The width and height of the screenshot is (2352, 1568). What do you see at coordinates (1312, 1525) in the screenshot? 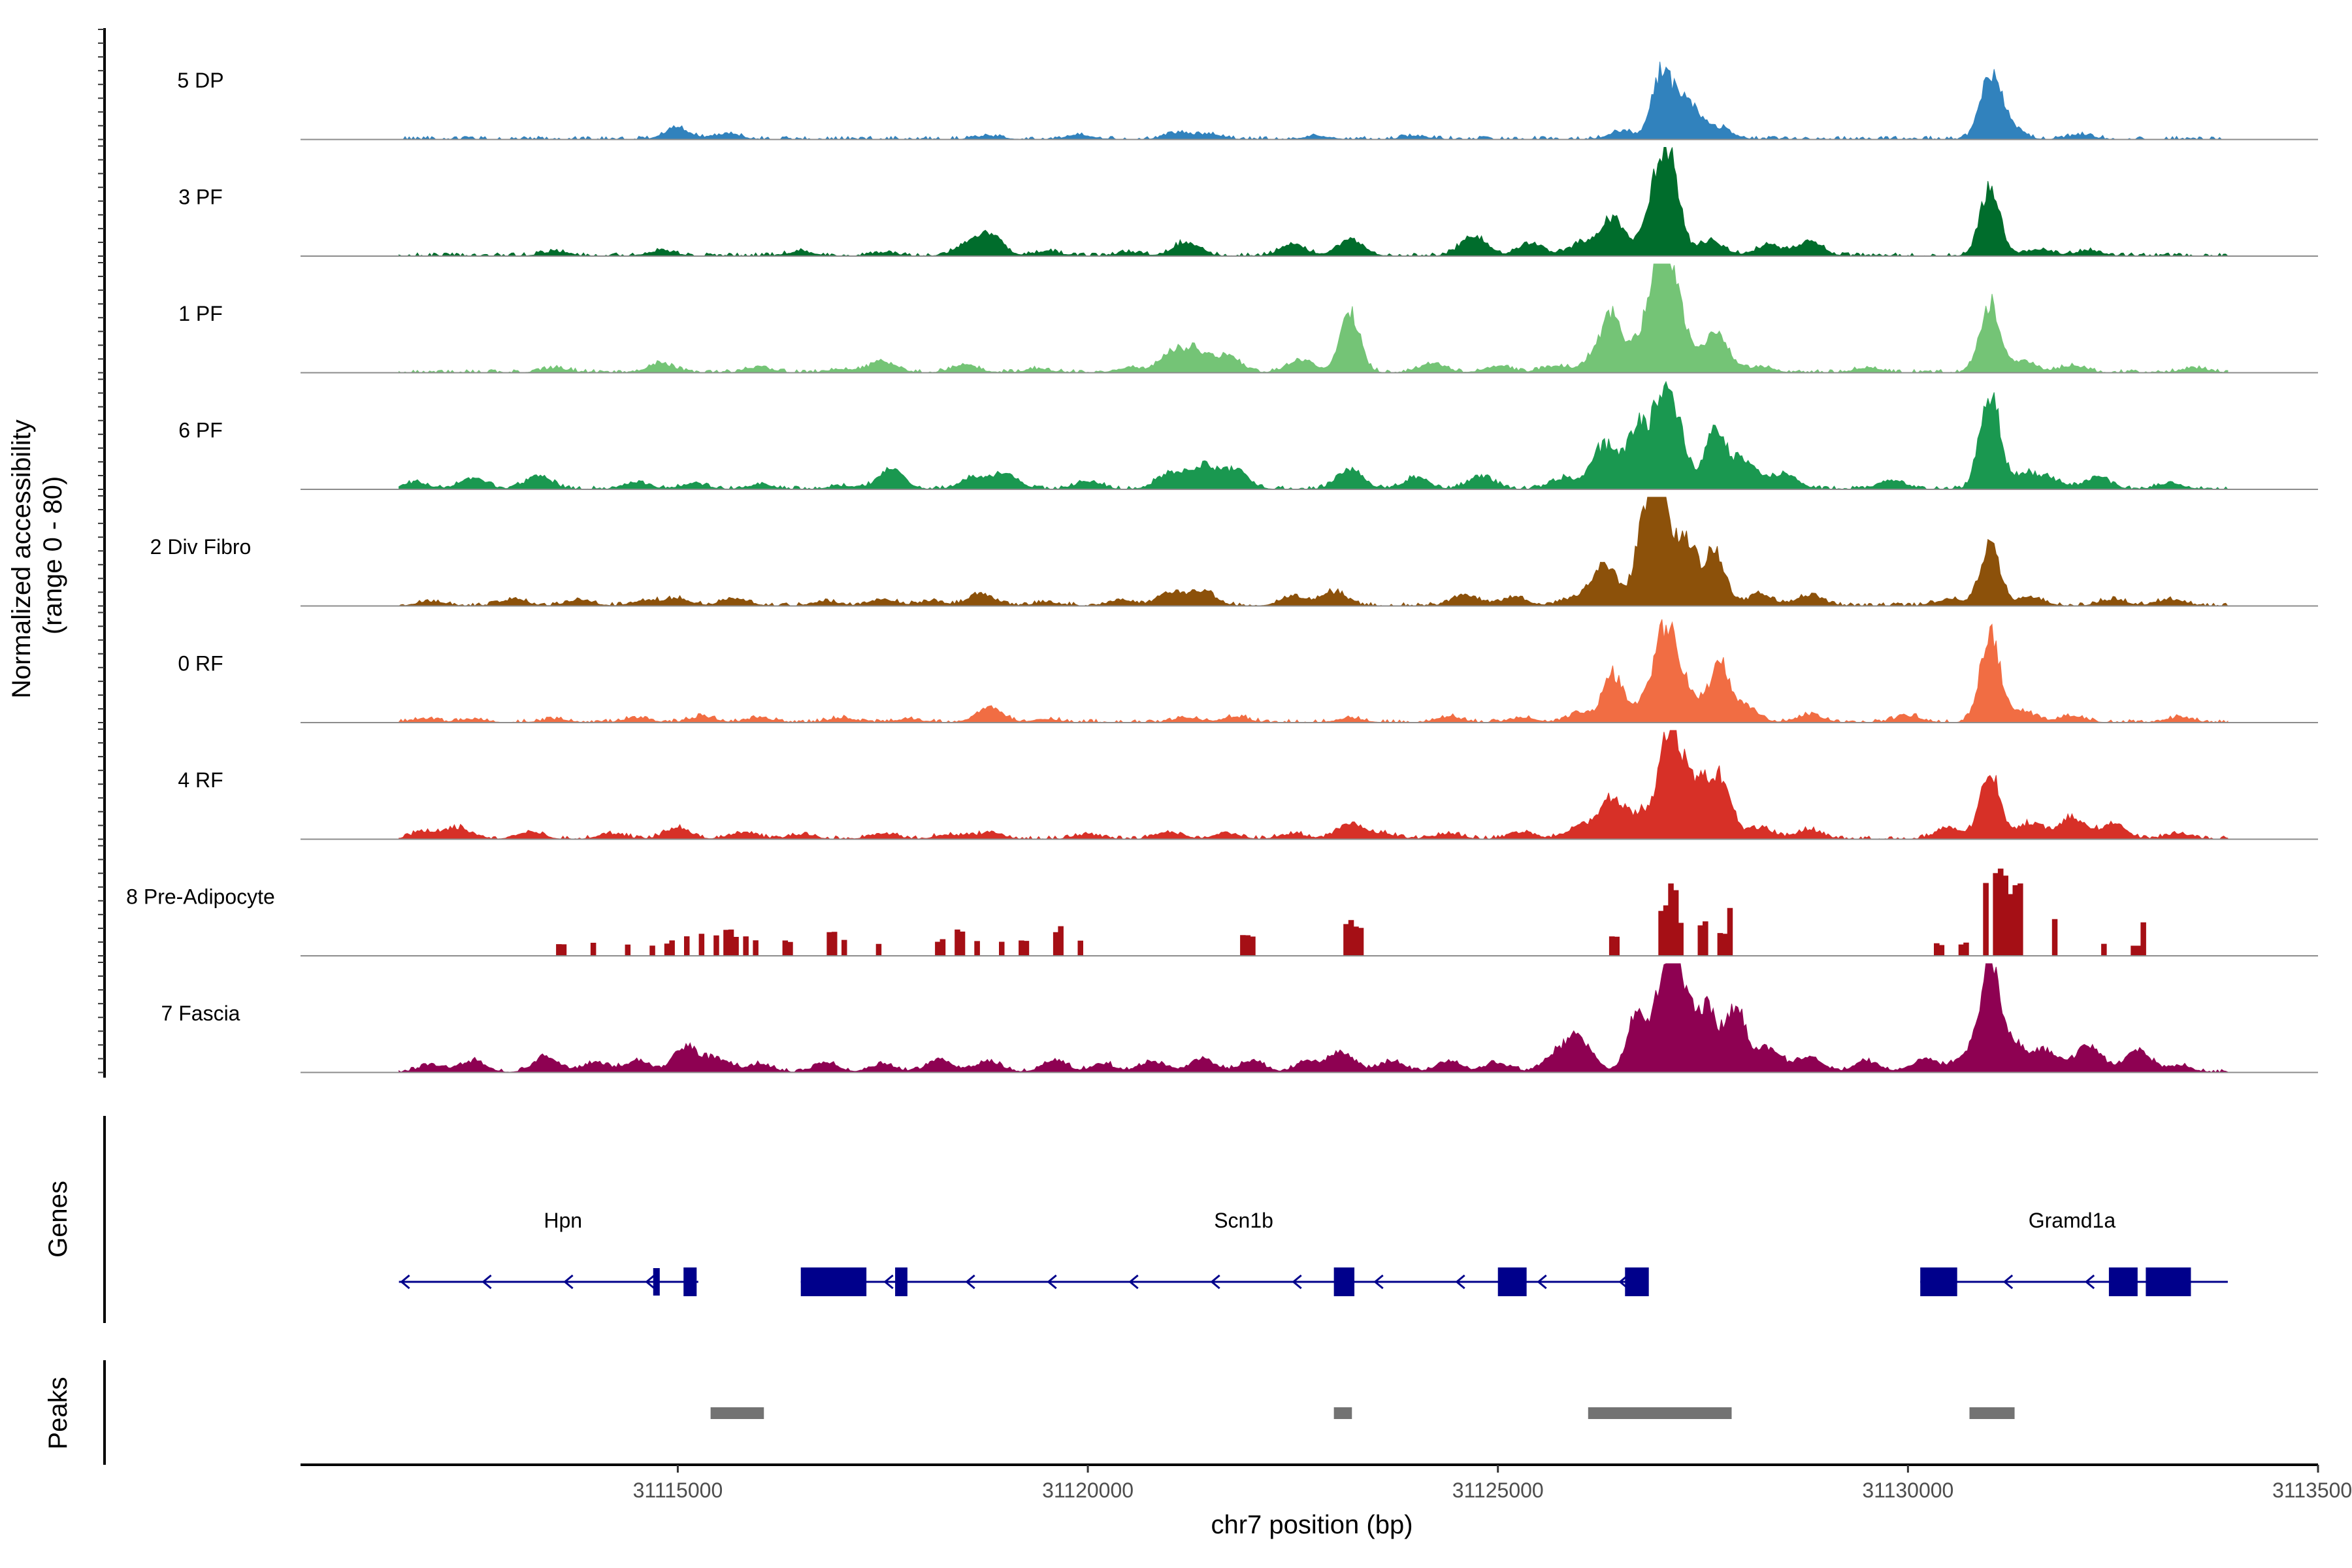
I see `x-axis-label: chr7 position (bp)` at bounding box center [1312, 1525].